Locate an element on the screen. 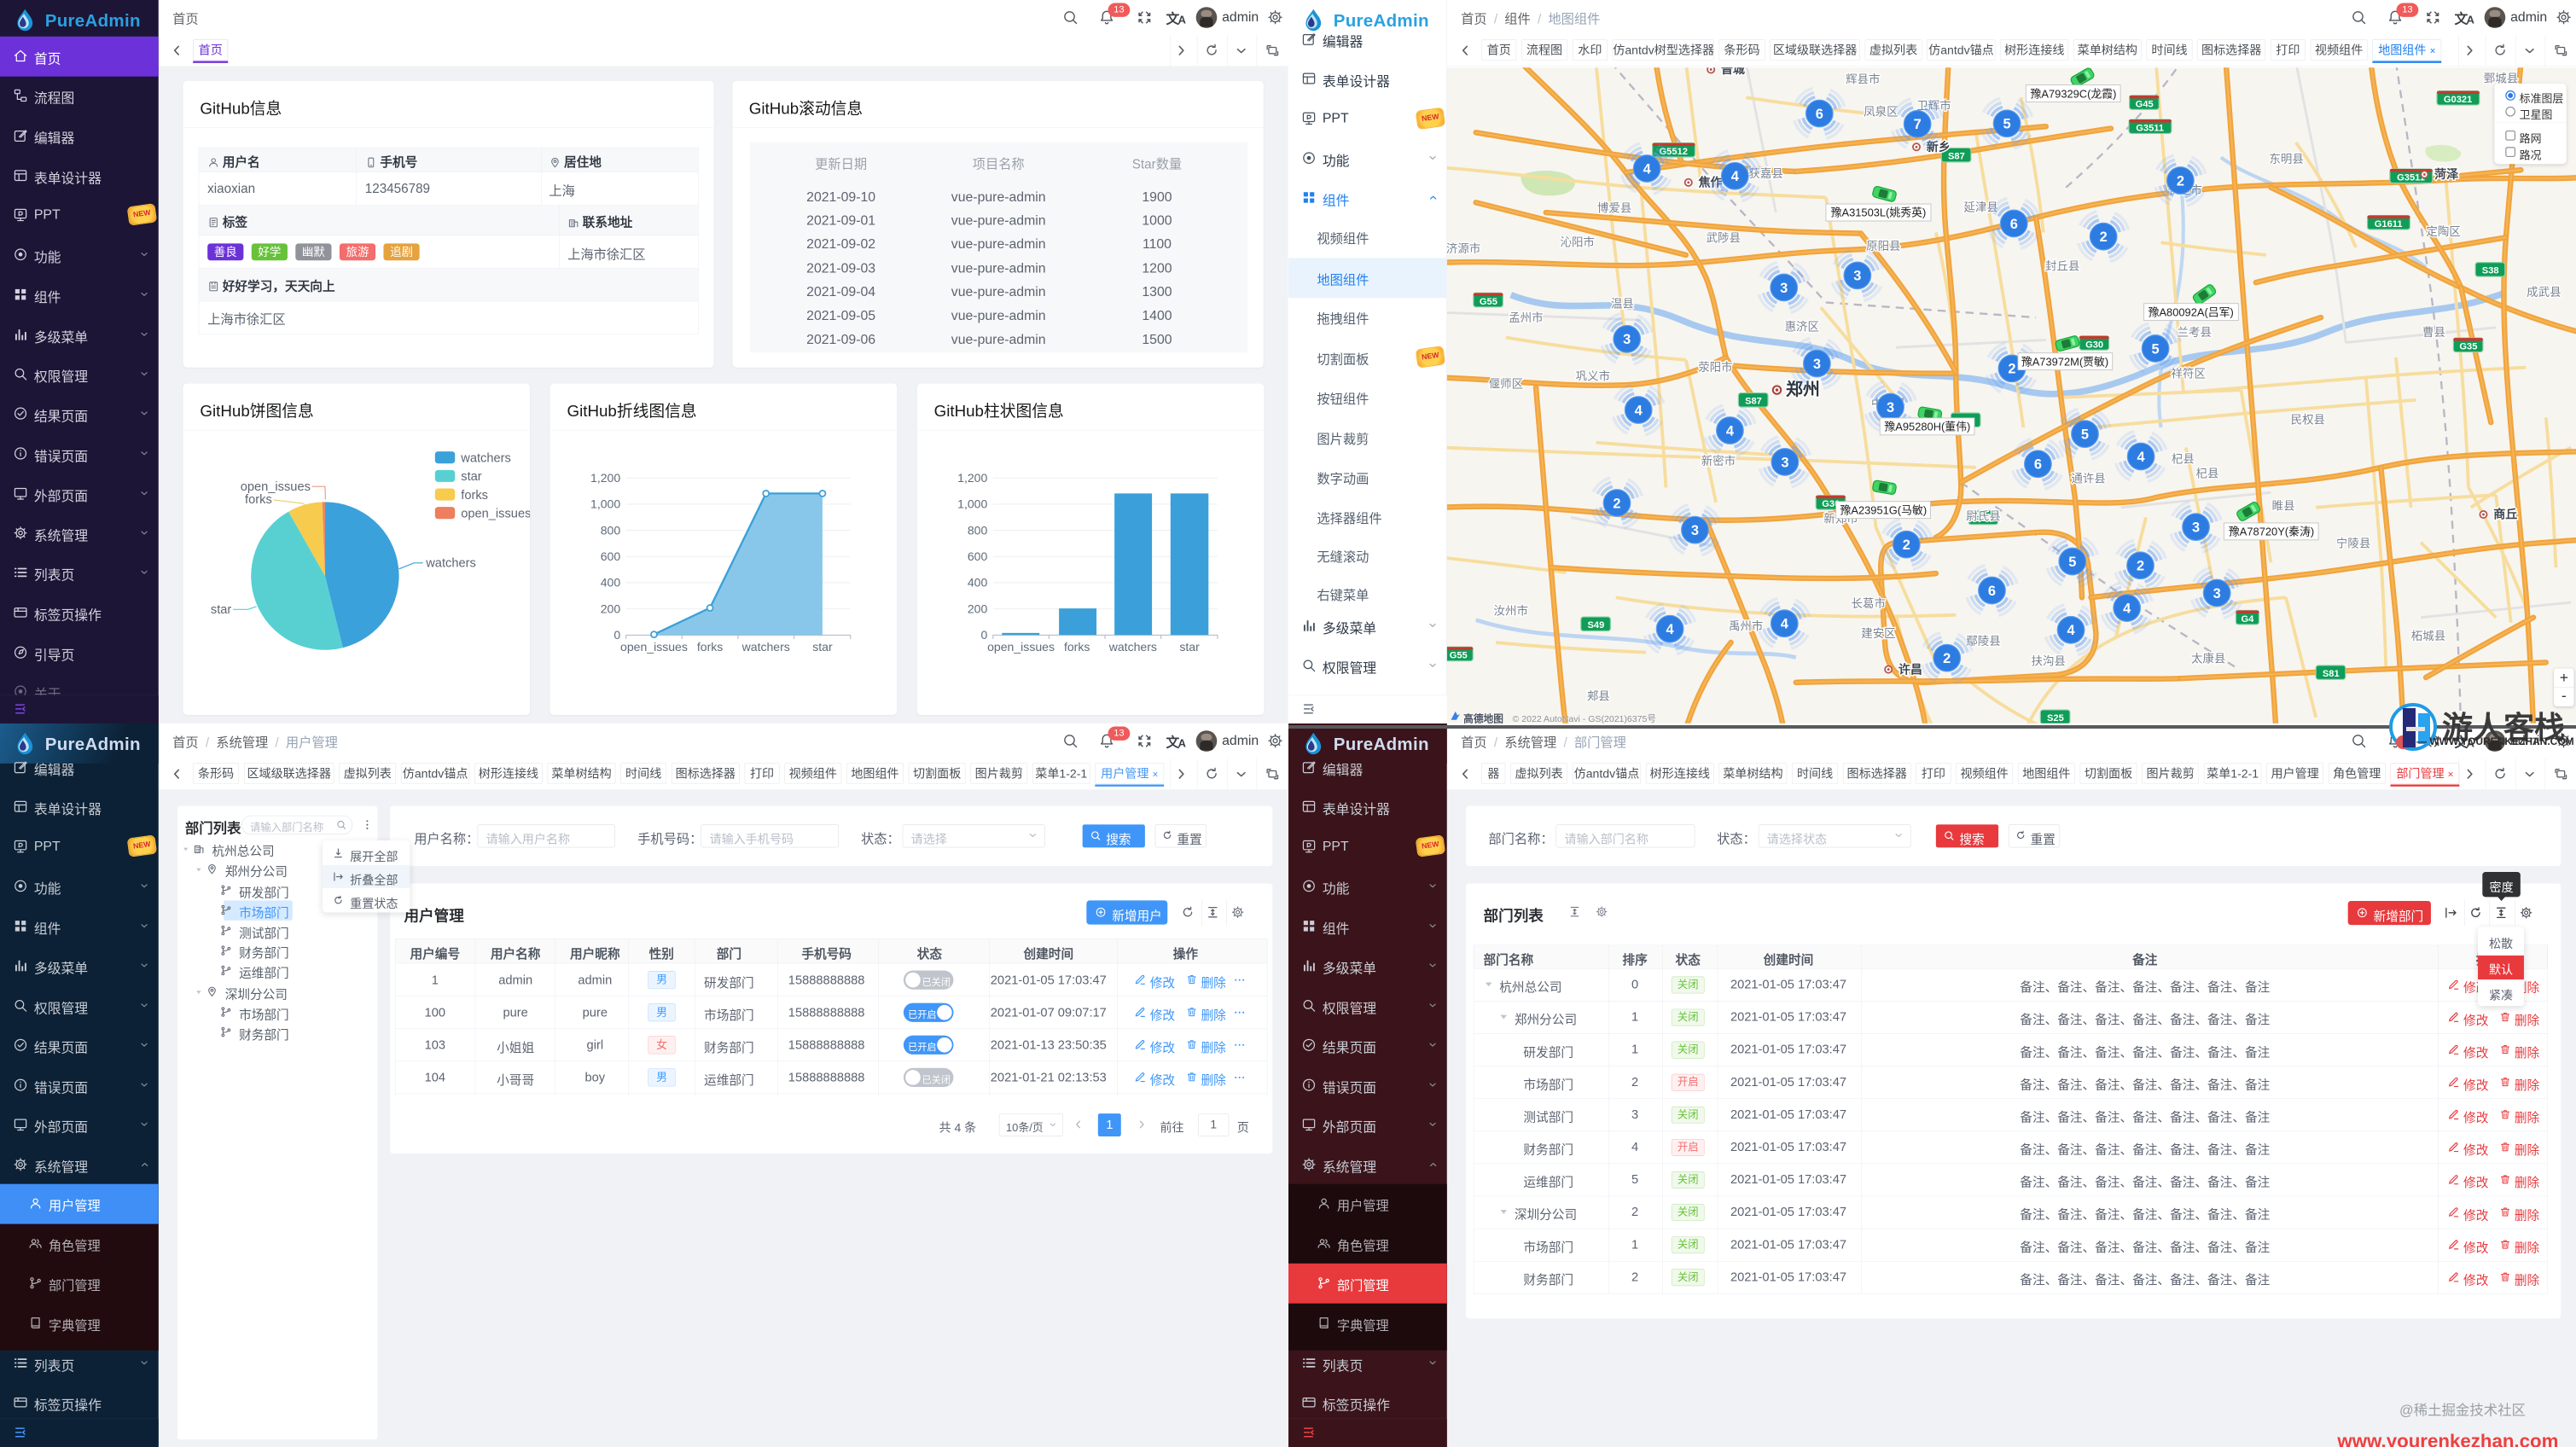  svg-text: 郑州 is located at coordinates (1803, 389).